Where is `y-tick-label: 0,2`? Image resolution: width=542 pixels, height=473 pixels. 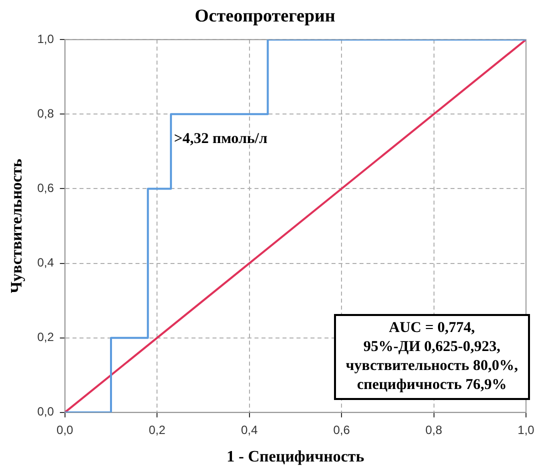 y-tick-label: 0,2 is located at coordinates (45, 337).